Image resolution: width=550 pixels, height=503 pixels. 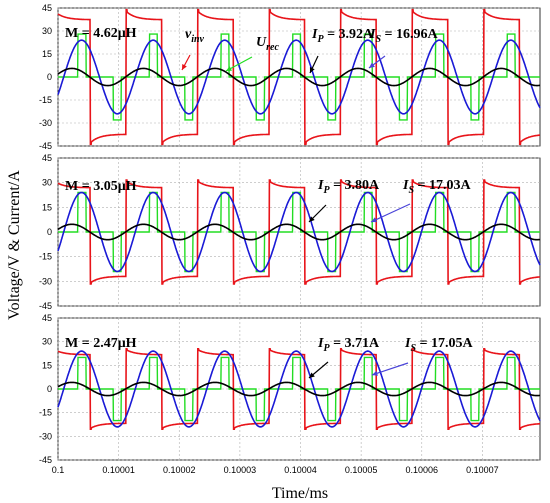 I want to click on x-axis-title: Time/ms, so click(x=300, y=493).